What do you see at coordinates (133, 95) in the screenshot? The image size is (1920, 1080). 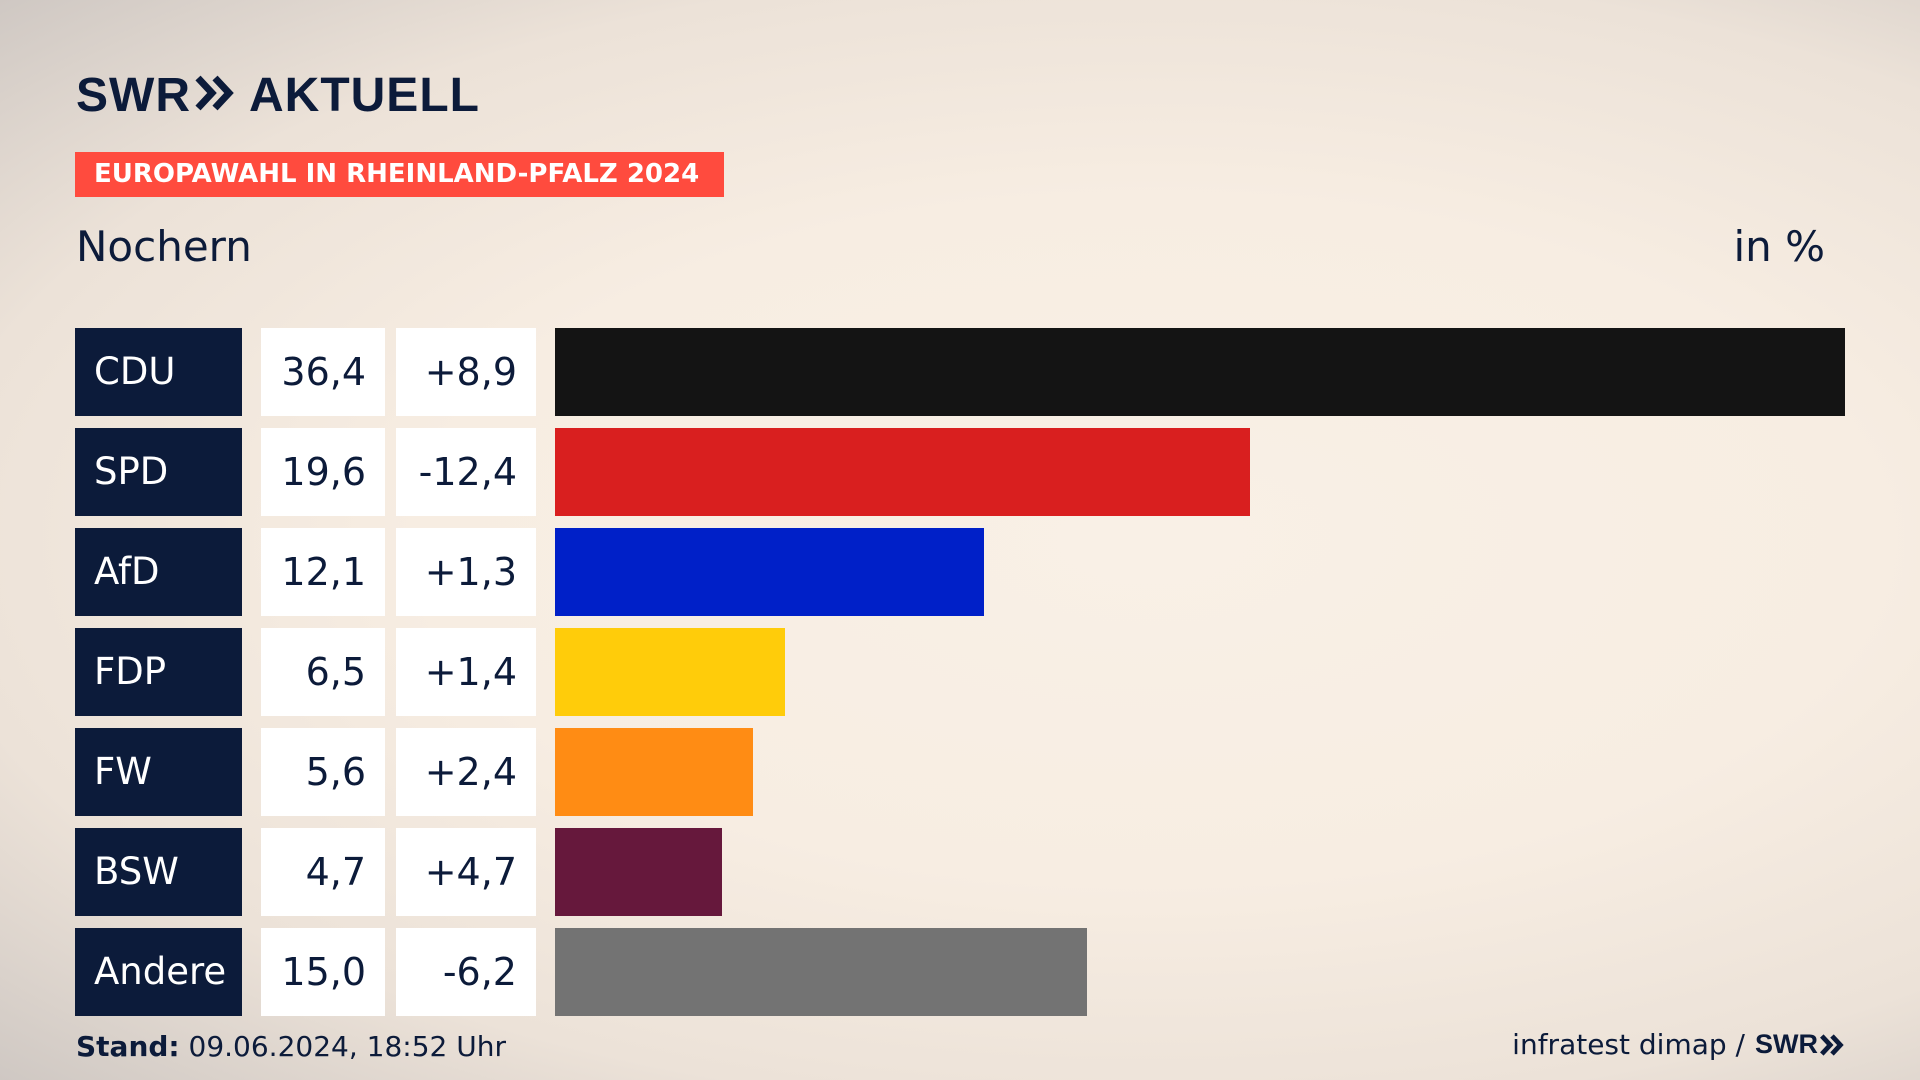 I see `logo-swr-text: SWR` at bounding box center [133, 95].